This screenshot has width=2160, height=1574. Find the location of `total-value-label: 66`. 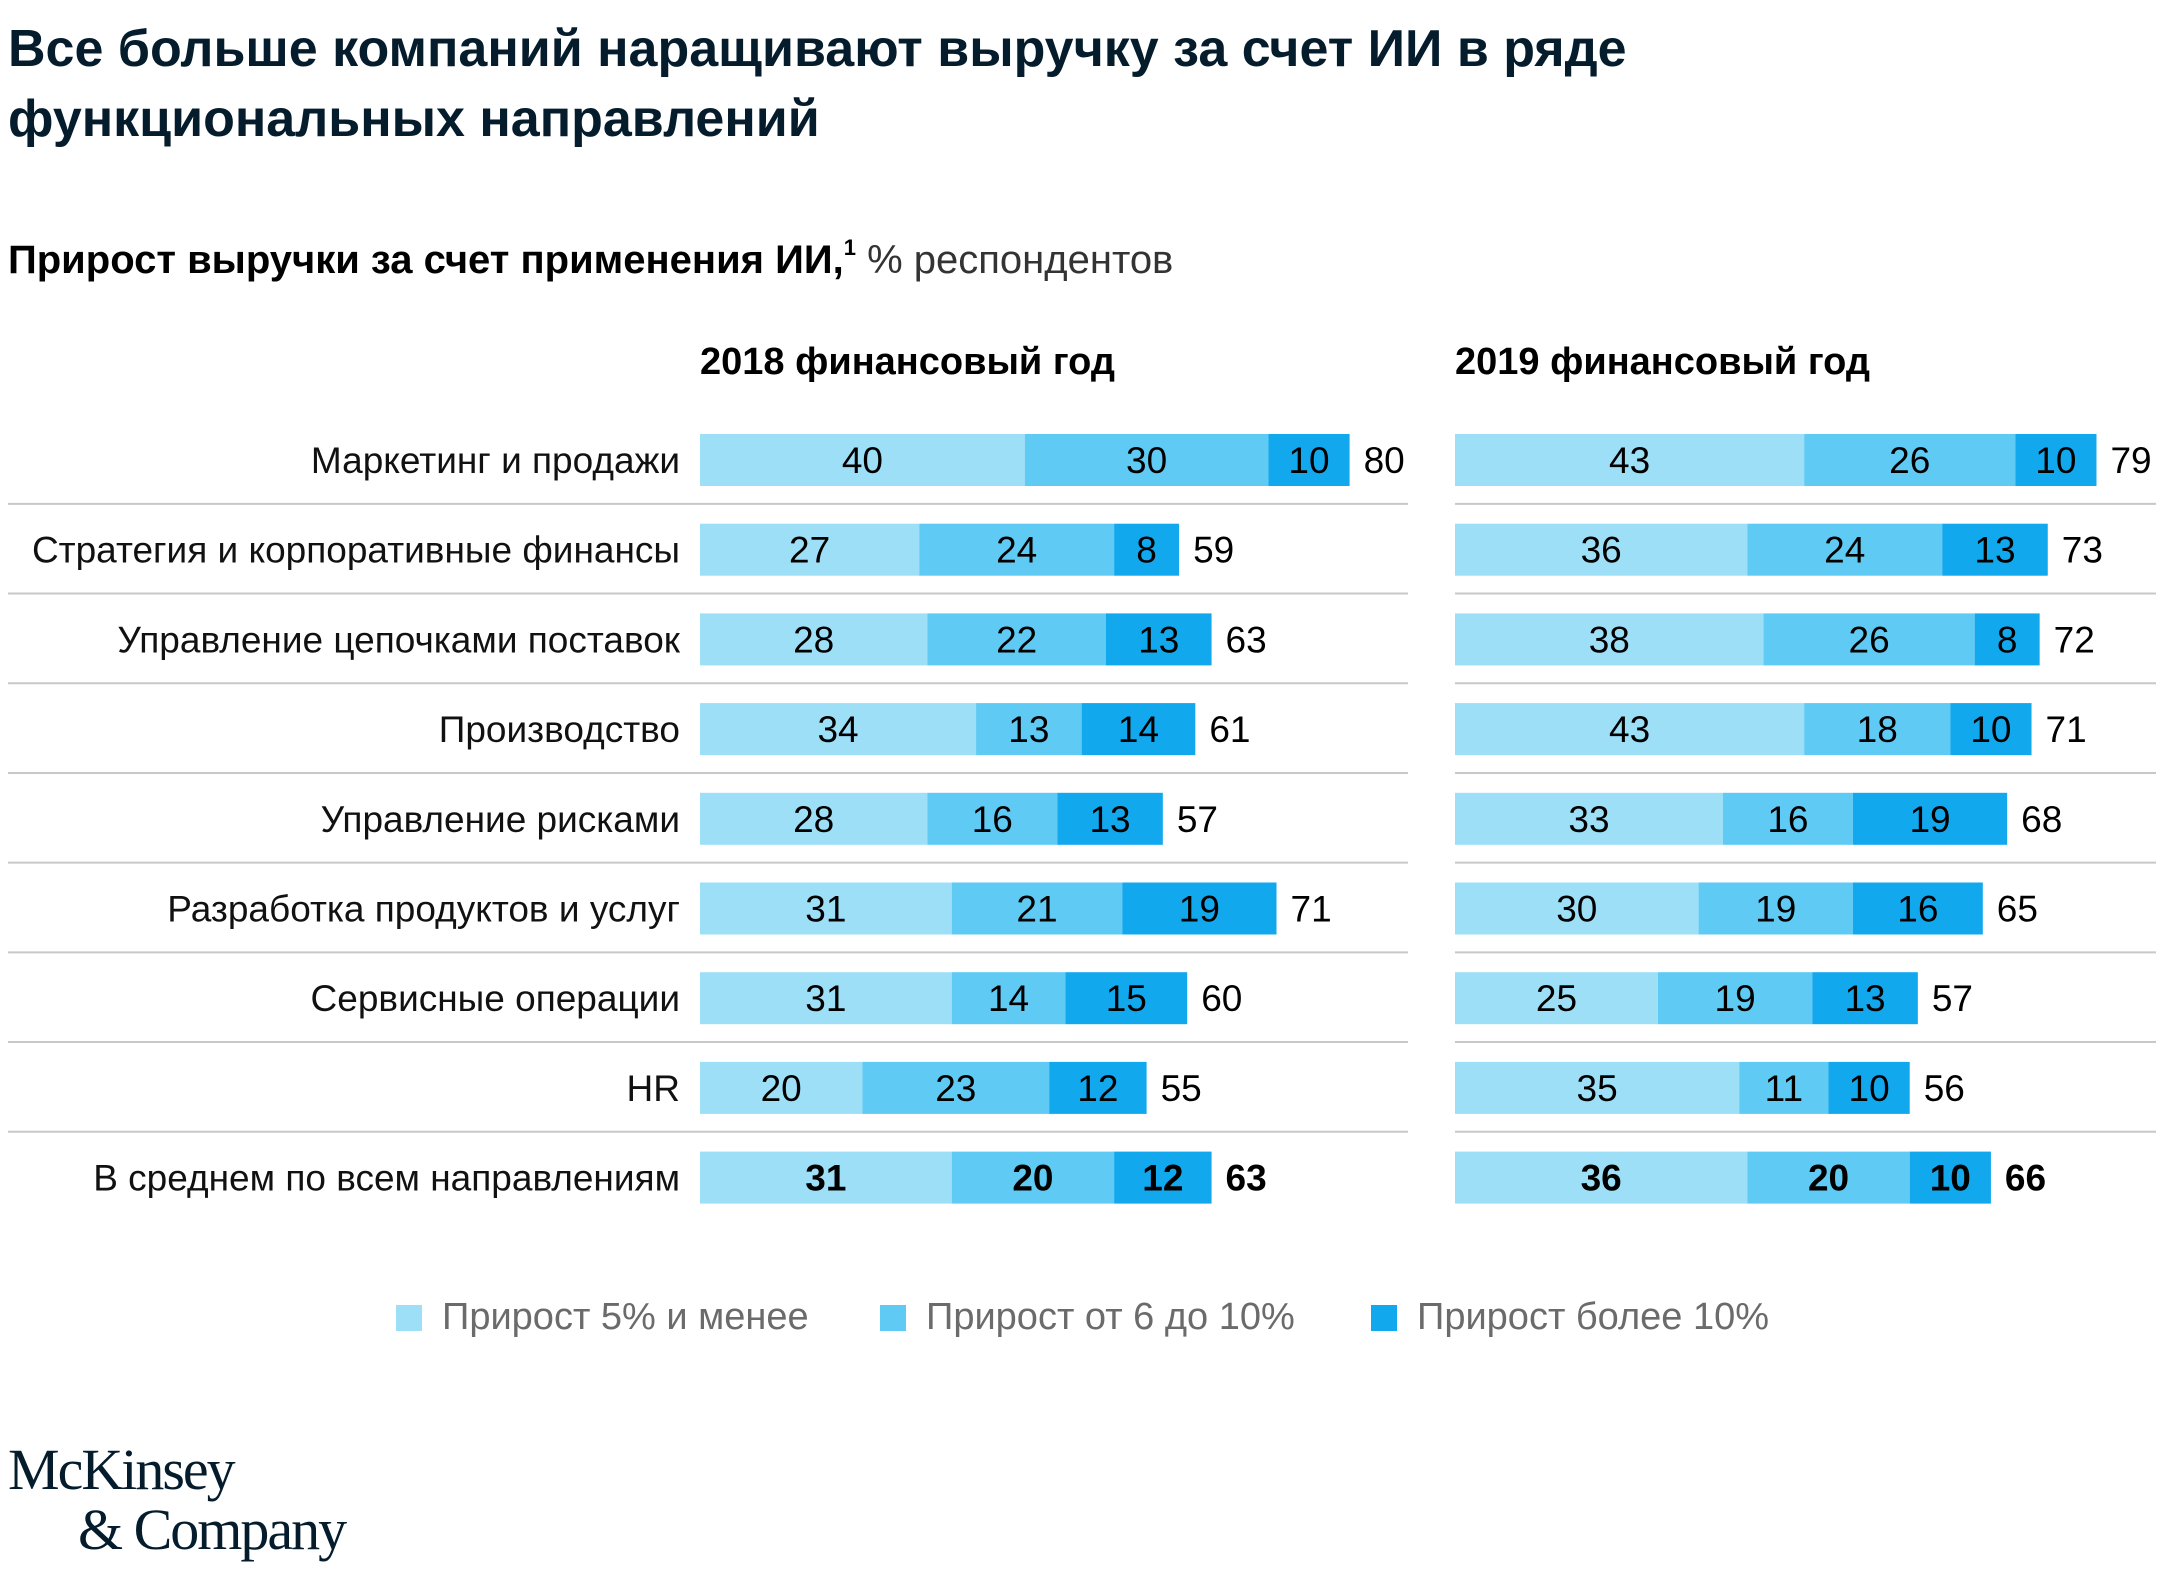

total-value-label: 66 is located at coordinates (2025, 1178).